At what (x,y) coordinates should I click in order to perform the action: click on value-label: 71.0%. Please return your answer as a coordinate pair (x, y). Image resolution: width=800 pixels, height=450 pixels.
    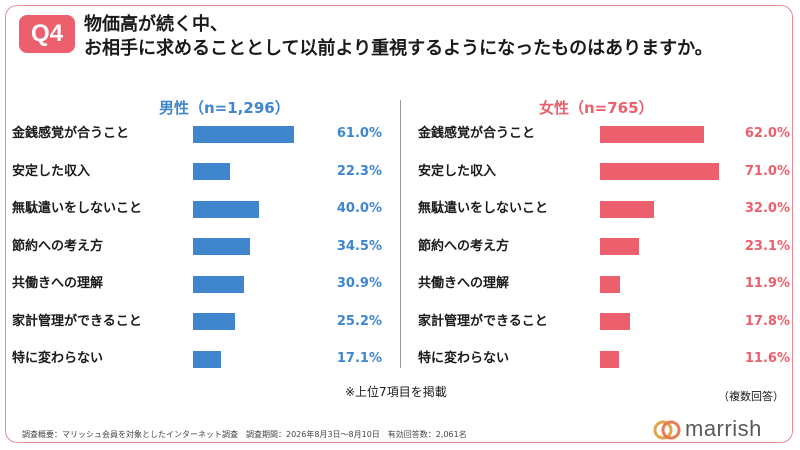
    Looking at the image, I should click on (767, 171).